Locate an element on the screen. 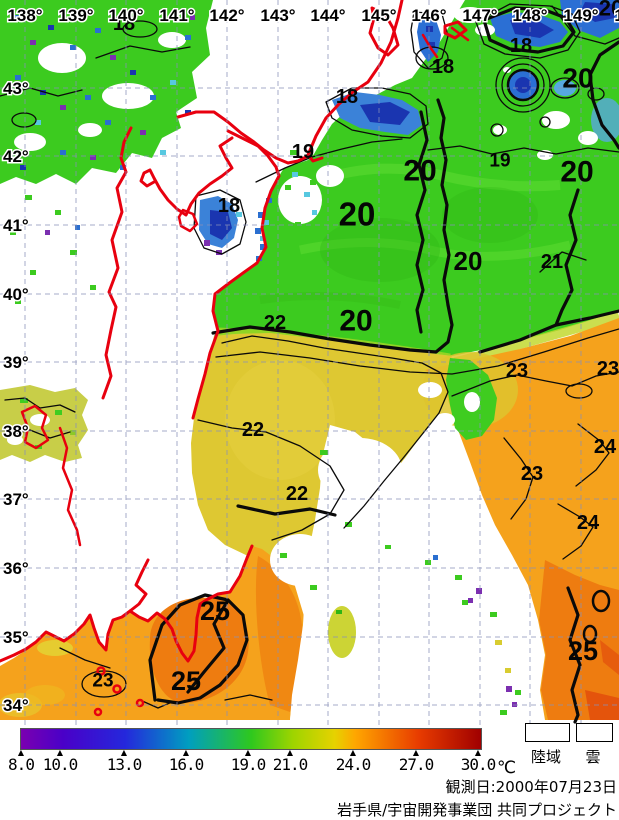 This screenshot has width=619, height=820. colorbar-tick: ▲ 21.0 is located at coordinates (290, 761).